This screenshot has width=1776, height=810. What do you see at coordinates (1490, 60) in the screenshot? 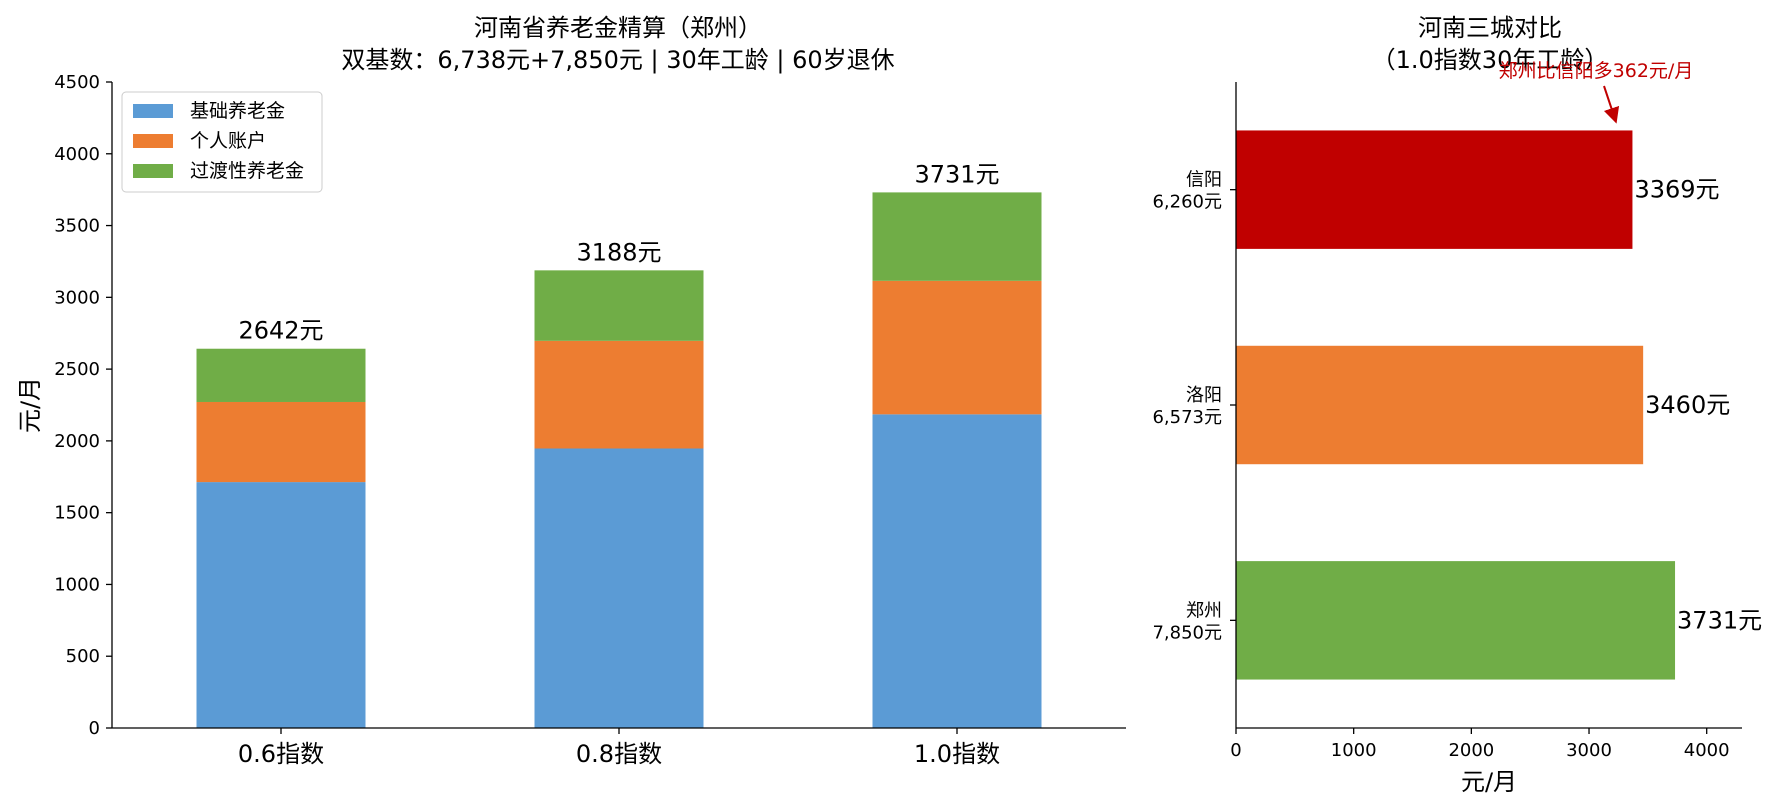
I see `right-chart-subtitle: （1.0指数30年工龄）` at bounding box center [1490, 60].